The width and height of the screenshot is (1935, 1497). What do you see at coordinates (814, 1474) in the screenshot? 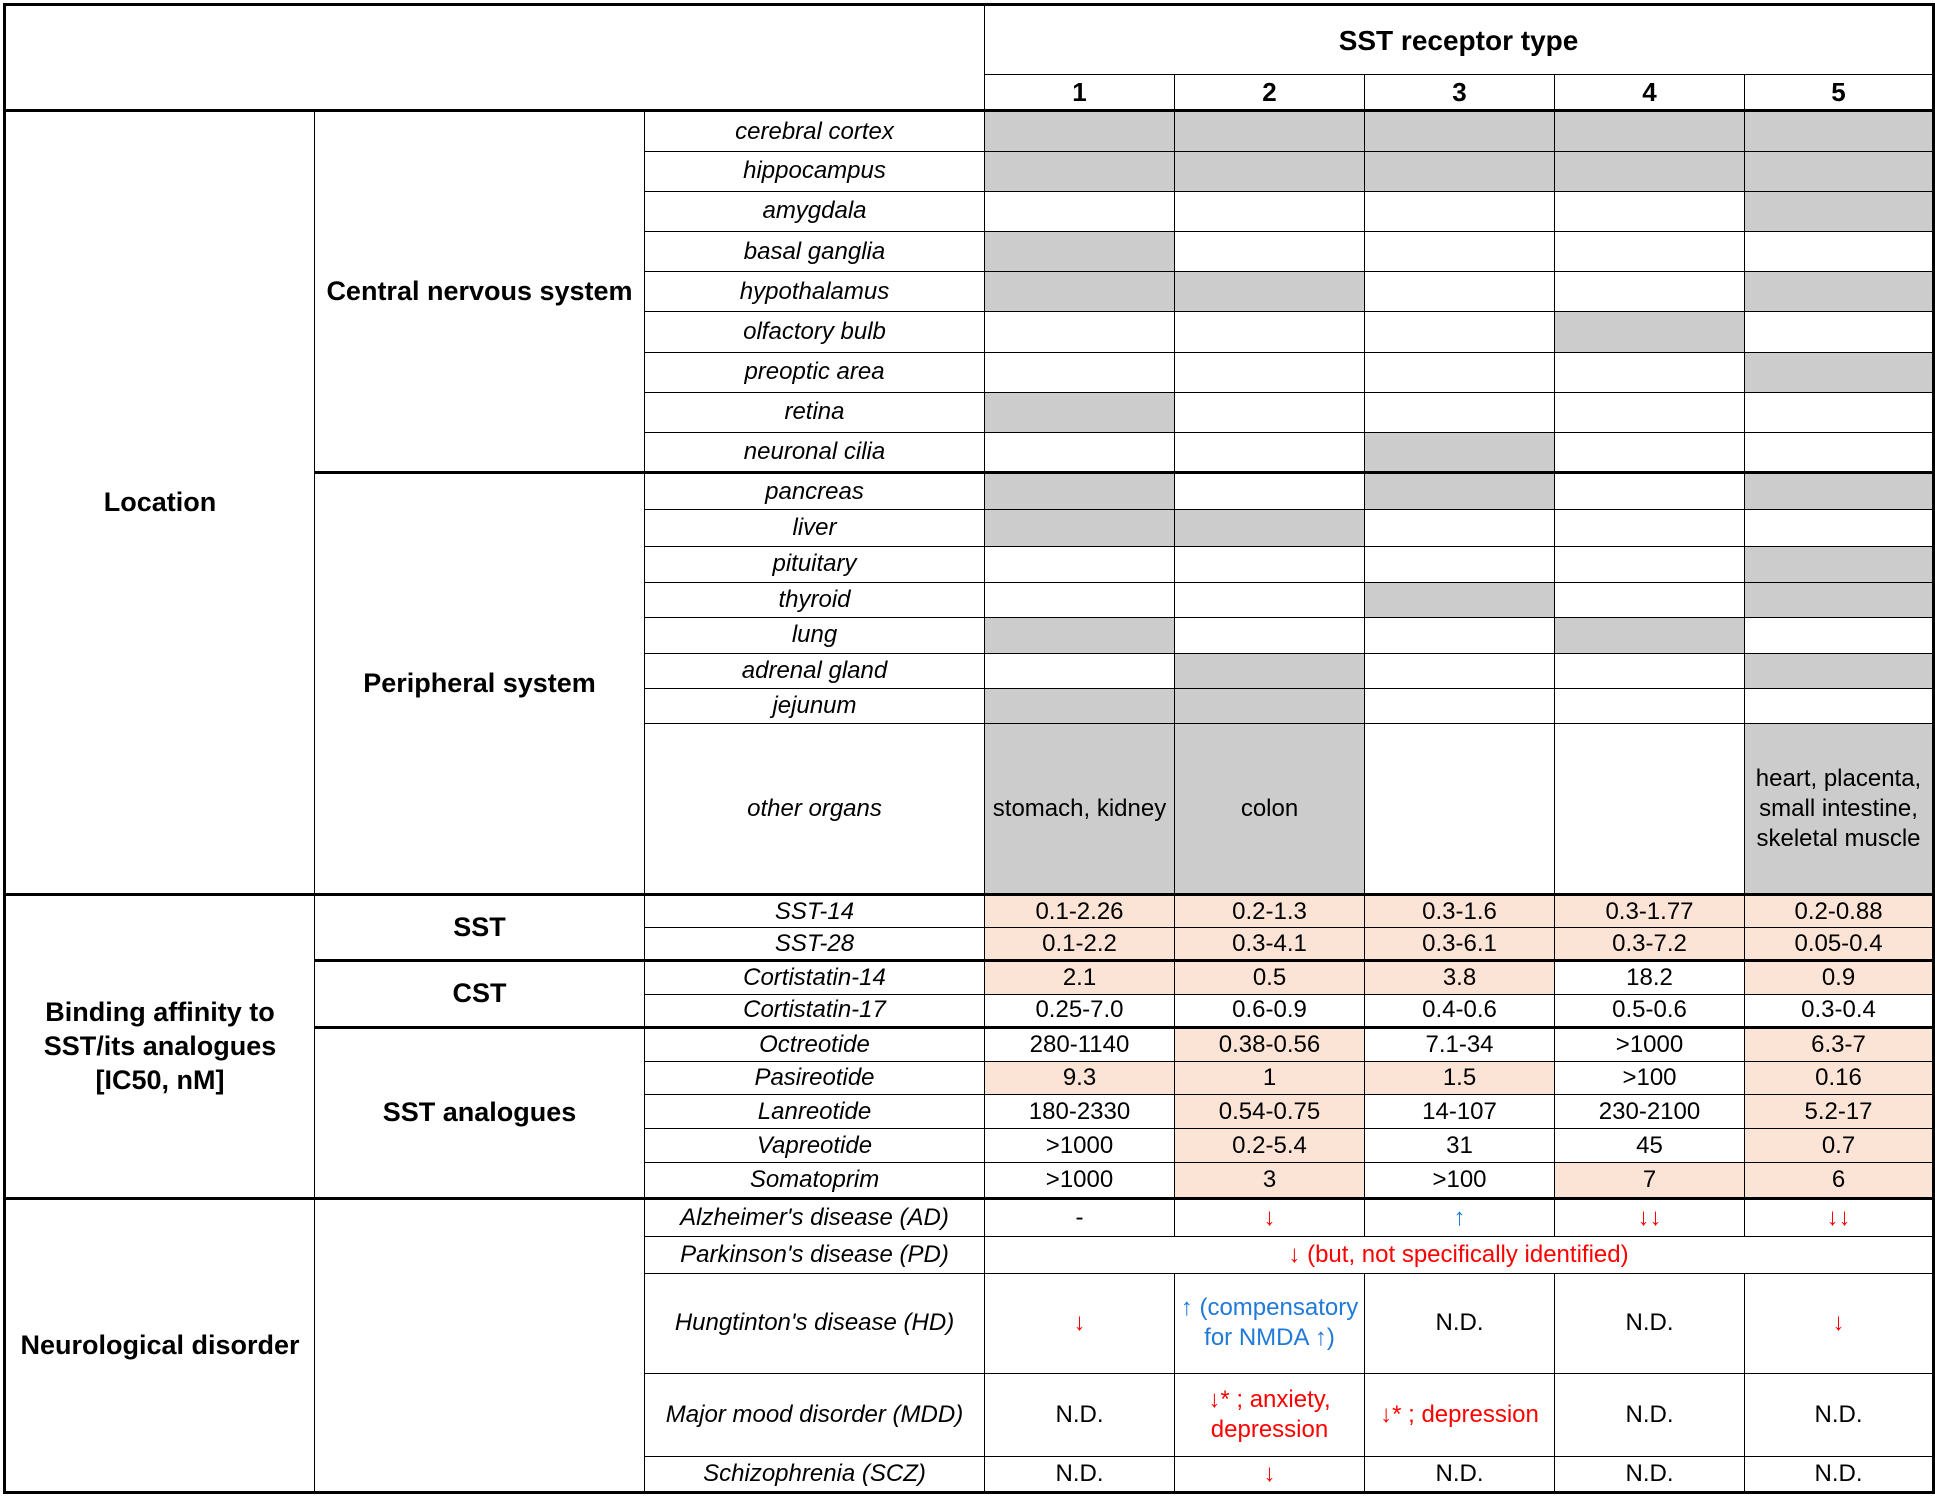
I see `disorder-label-scz: Schizophrenia (SCZ)` at bounding box center [814, 1474].